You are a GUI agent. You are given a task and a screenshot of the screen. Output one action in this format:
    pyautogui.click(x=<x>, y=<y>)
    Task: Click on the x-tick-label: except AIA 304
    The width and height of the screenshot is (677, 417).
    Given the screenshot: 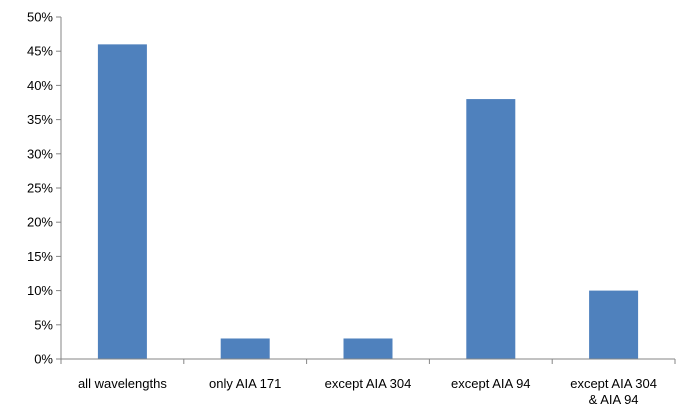 What is the action you would take?
    pyautogui.click(x=368, y=383)
    